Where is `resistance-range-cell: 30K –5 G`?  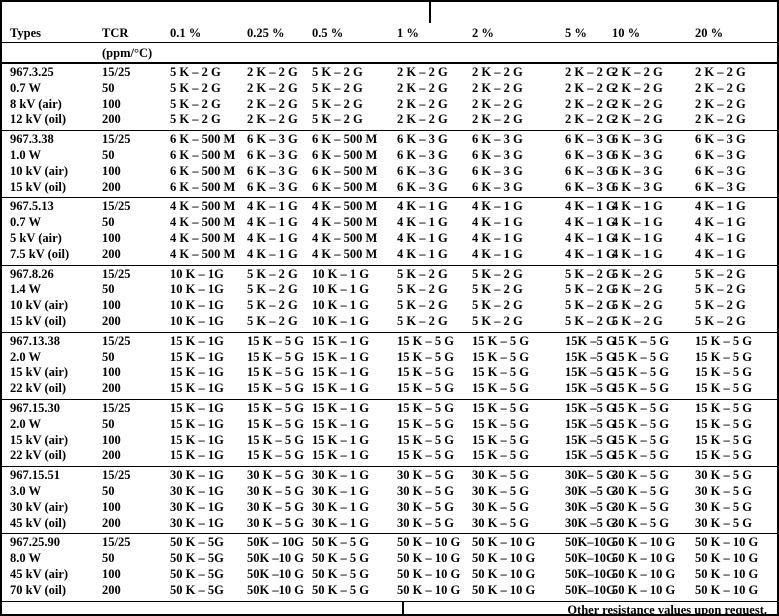 resistance-range-cell: 30K –5 G is located at coordinates (590, 522).